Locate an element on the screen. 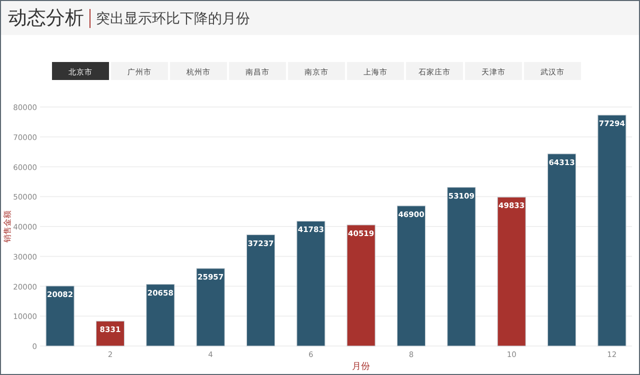 This screenshot has width=640, height=375. y-axis-title: 销售金额 is located at coordinates (7, 227).